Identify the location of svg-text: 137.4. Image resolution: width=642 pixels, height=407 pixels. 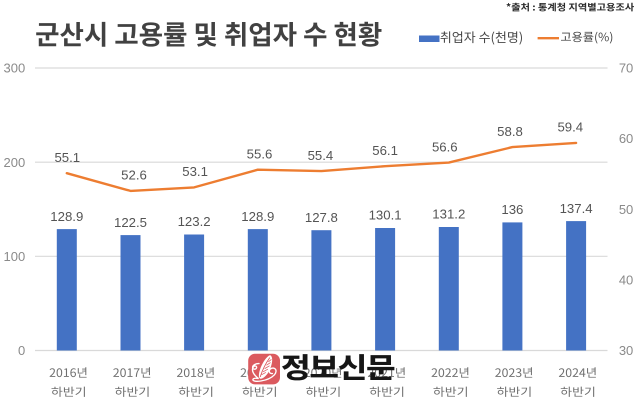
(576, 208).